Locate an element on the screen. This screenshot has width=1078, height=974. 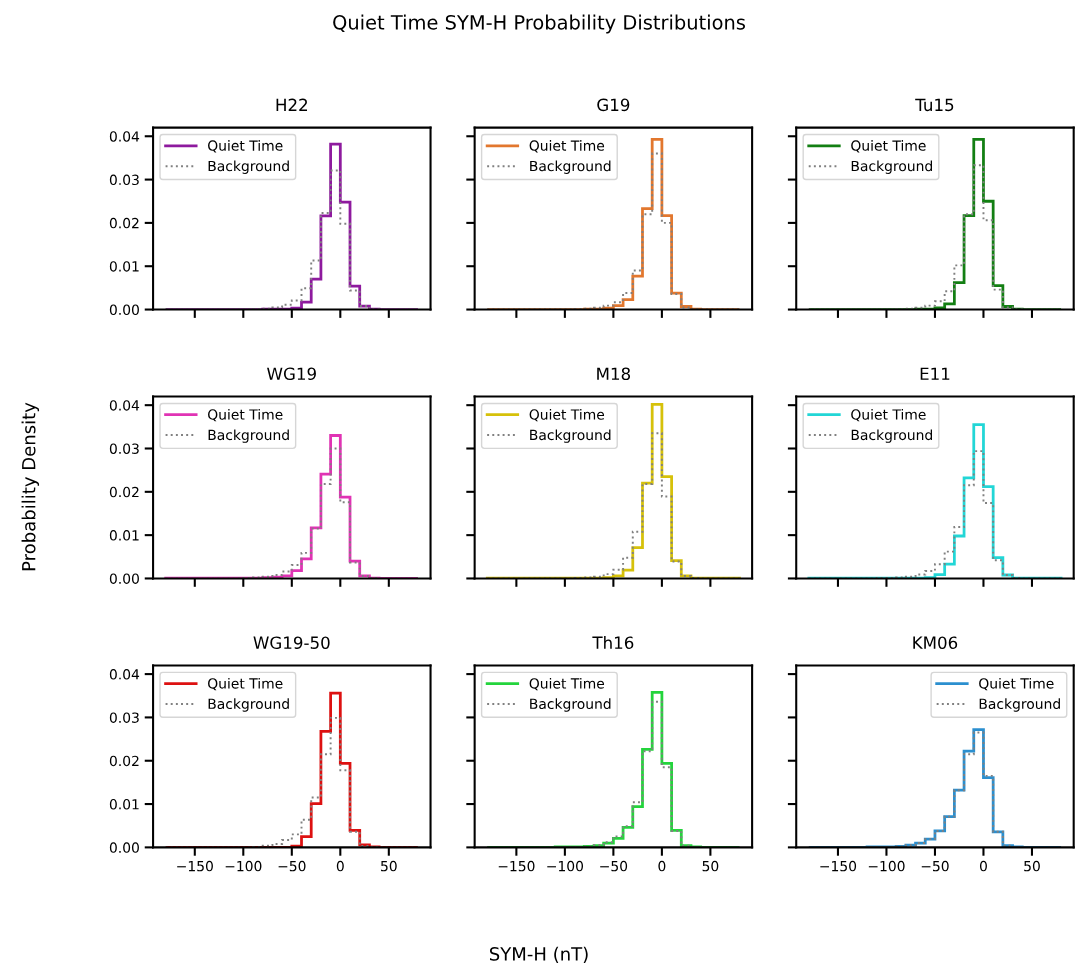
text: Quiet Time SYM-H Probability Distributions is located at coordinates (539, 24).